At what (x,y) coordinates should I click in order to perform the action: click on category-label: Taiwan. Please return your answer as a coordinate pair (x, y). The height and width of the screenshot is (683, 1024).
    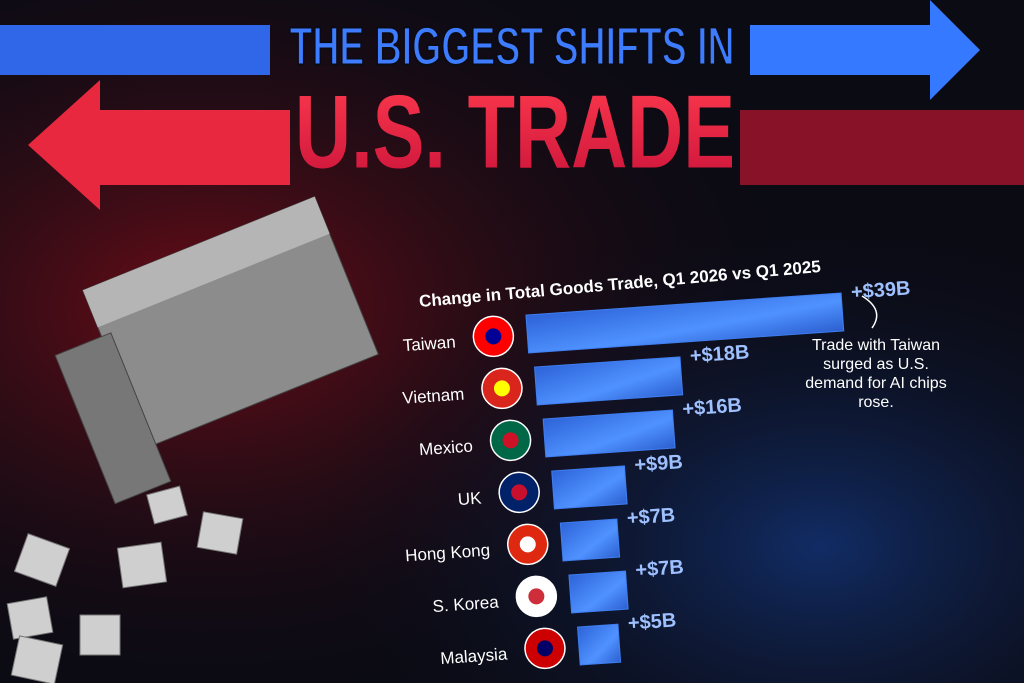
    Looking at the image, I should click on (429, 344).